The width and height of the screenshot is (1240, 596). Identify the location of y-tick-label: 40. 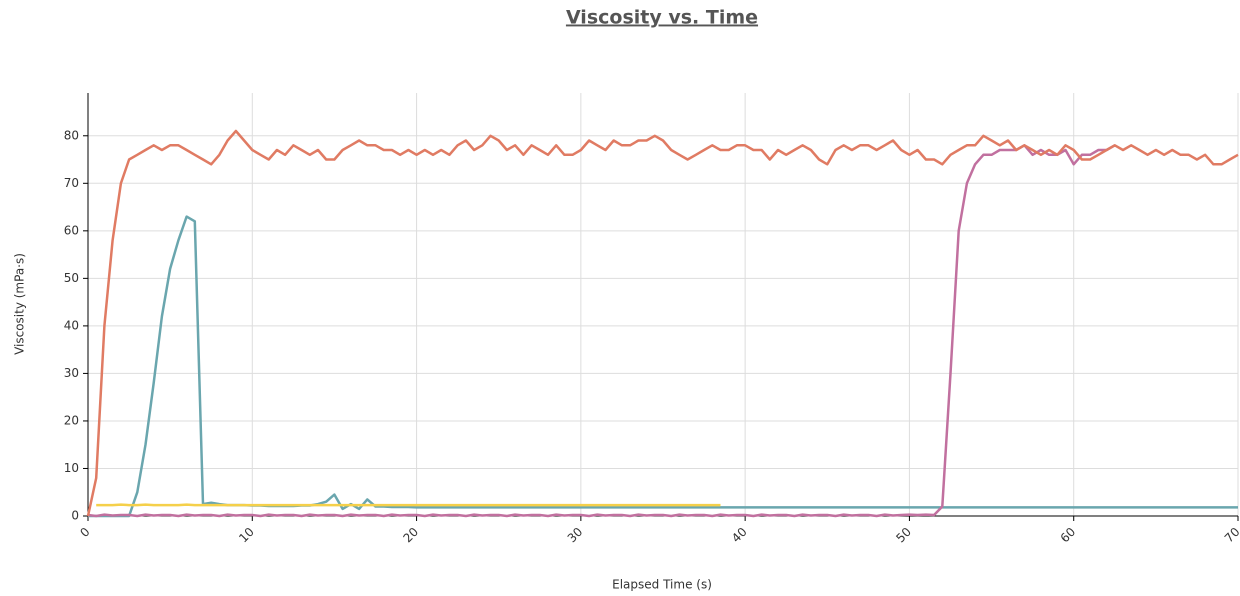
(71, 325).